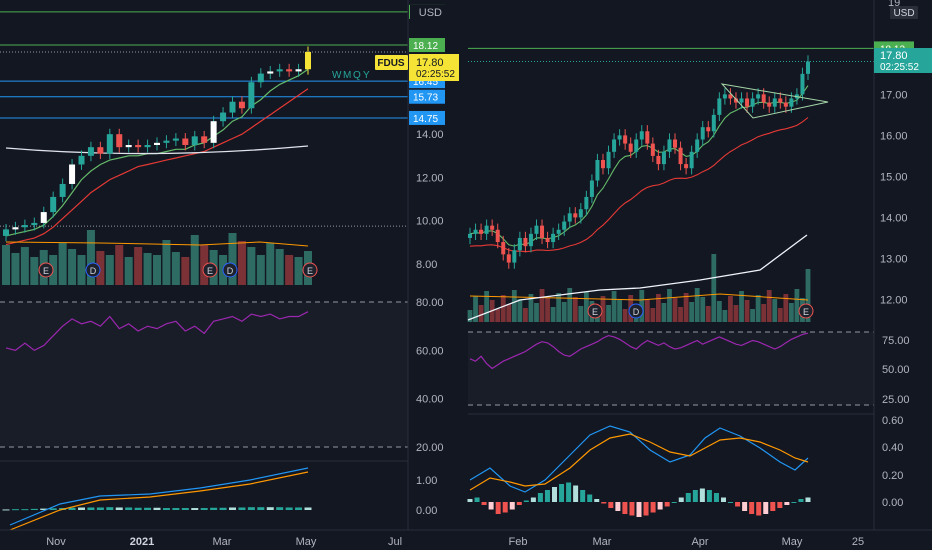  What do you see at coordinates (896, 400) in the screenshot?
I see `rsi-tick: 25.00` at bounding box center [896, 400].